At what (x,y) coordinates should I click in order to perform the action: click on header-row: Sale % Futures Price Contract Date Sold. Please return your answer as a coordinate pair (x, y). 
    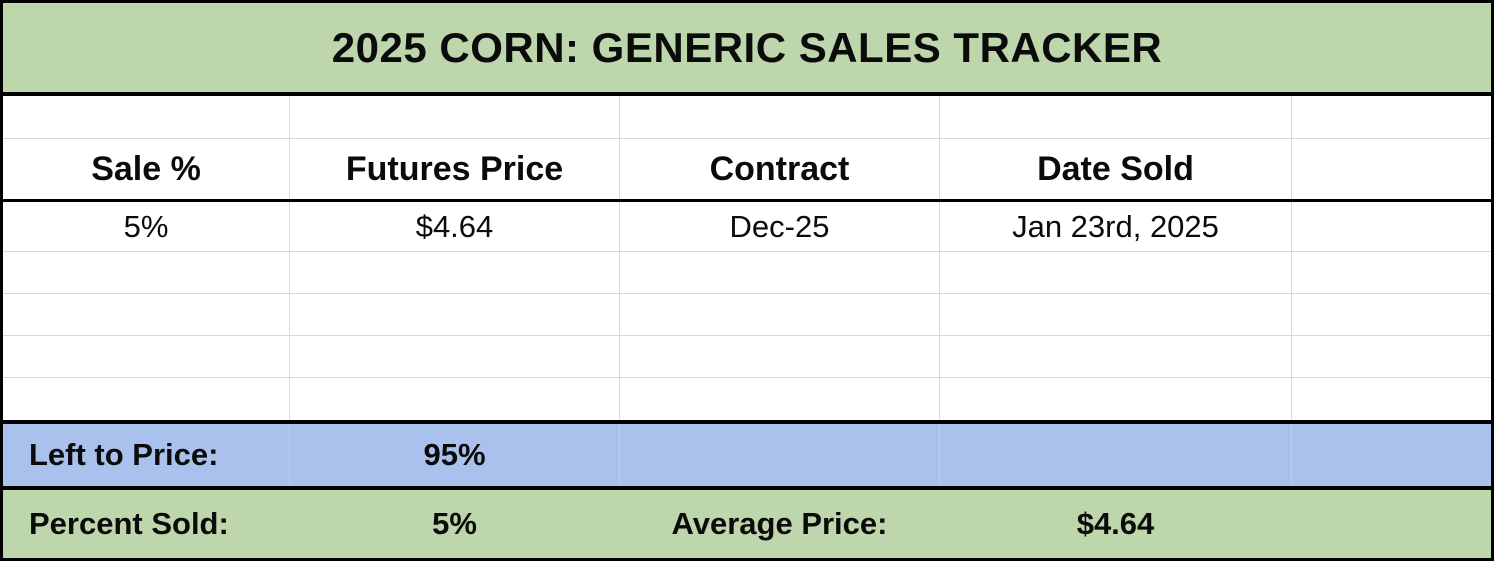
    Looking at the image, I should click on (747, 170).